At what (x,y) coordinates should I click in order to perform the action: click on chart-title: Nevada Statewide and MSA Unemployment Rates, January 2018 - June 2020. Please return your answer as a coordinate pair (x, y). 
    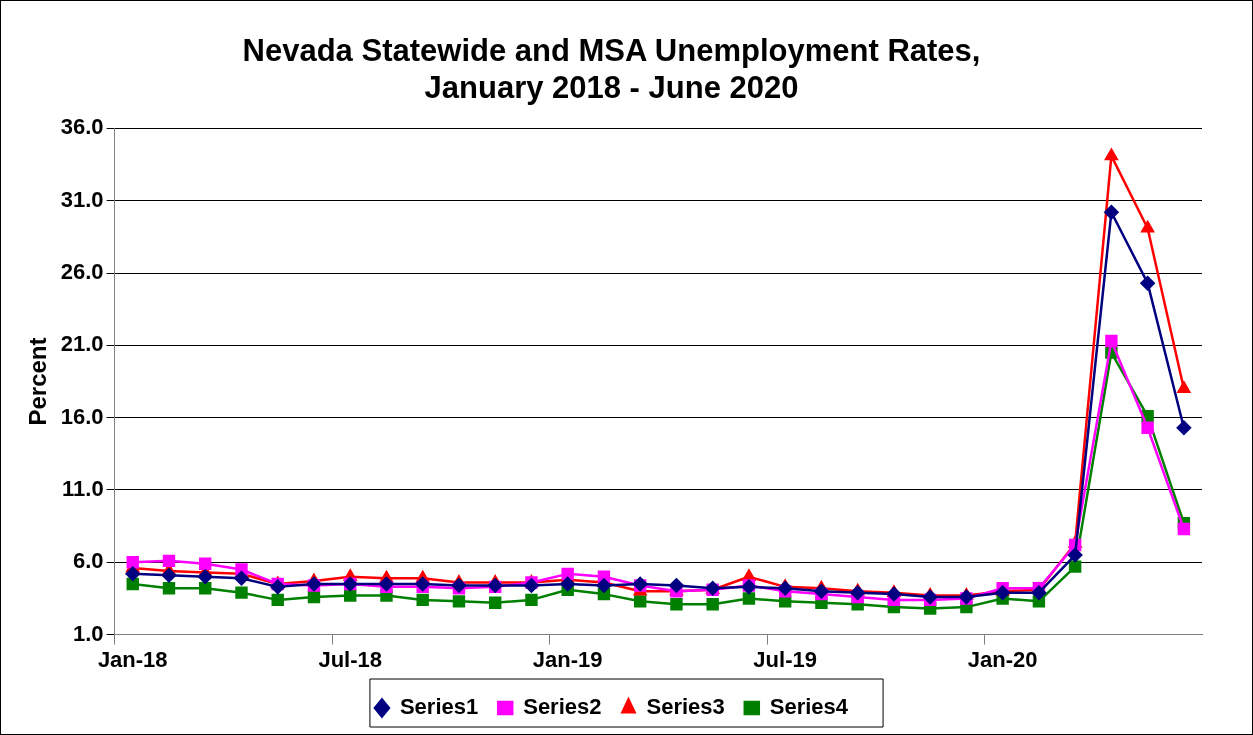
    Looking at the image, I should click on (611, 69).